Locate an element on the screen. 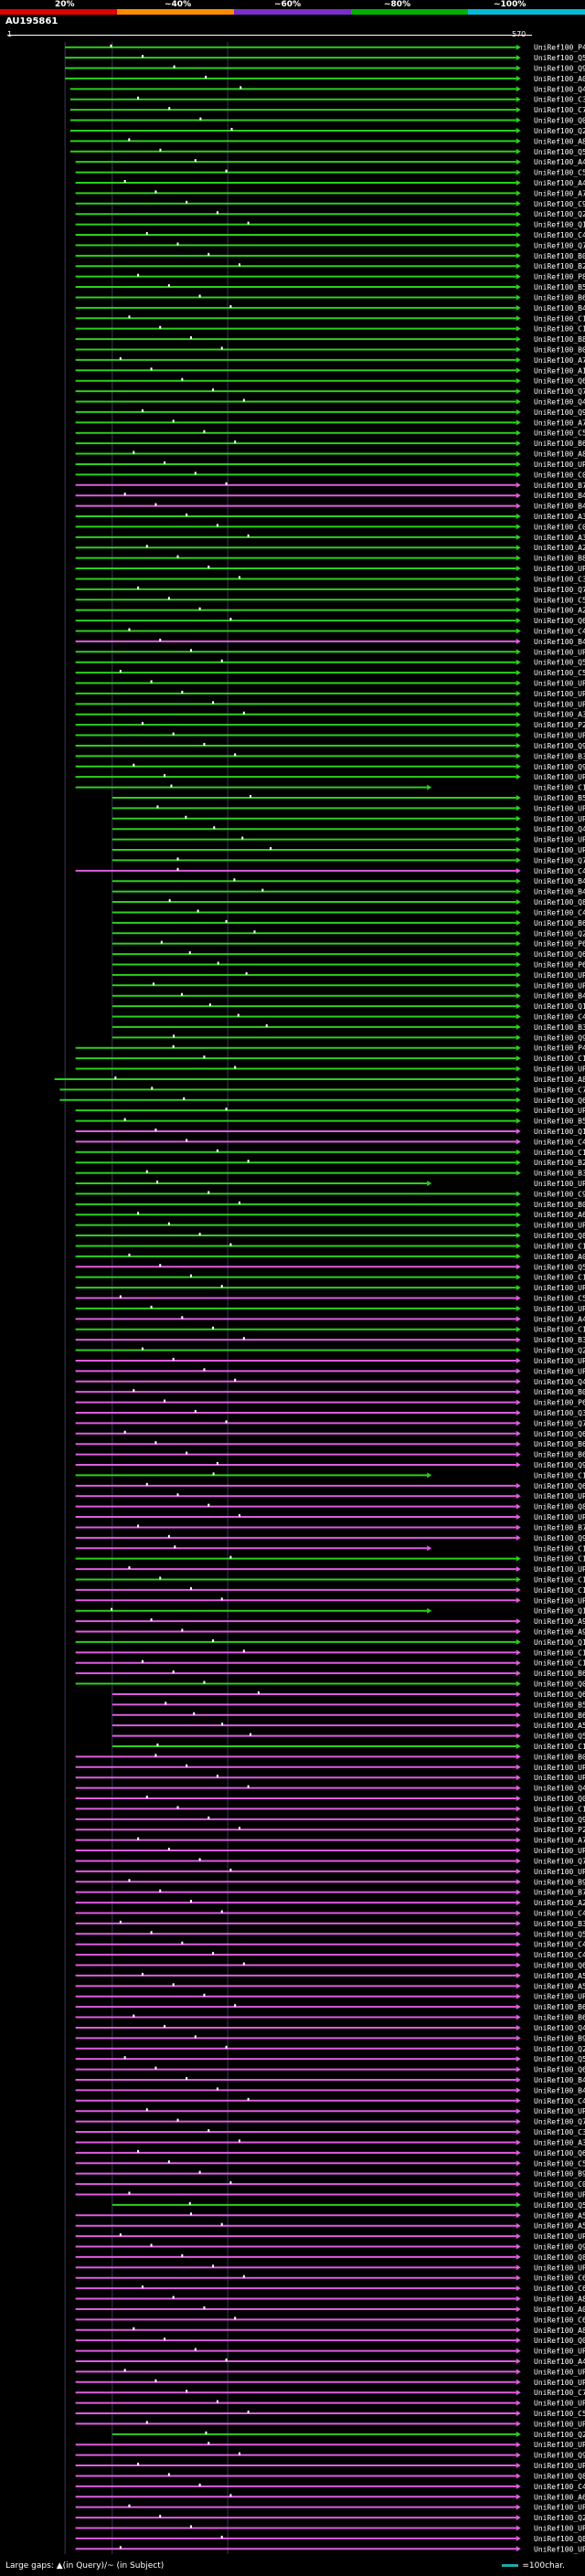  hit-label: UniRef100_A2FUU1 is located at coordinates (560, 548).